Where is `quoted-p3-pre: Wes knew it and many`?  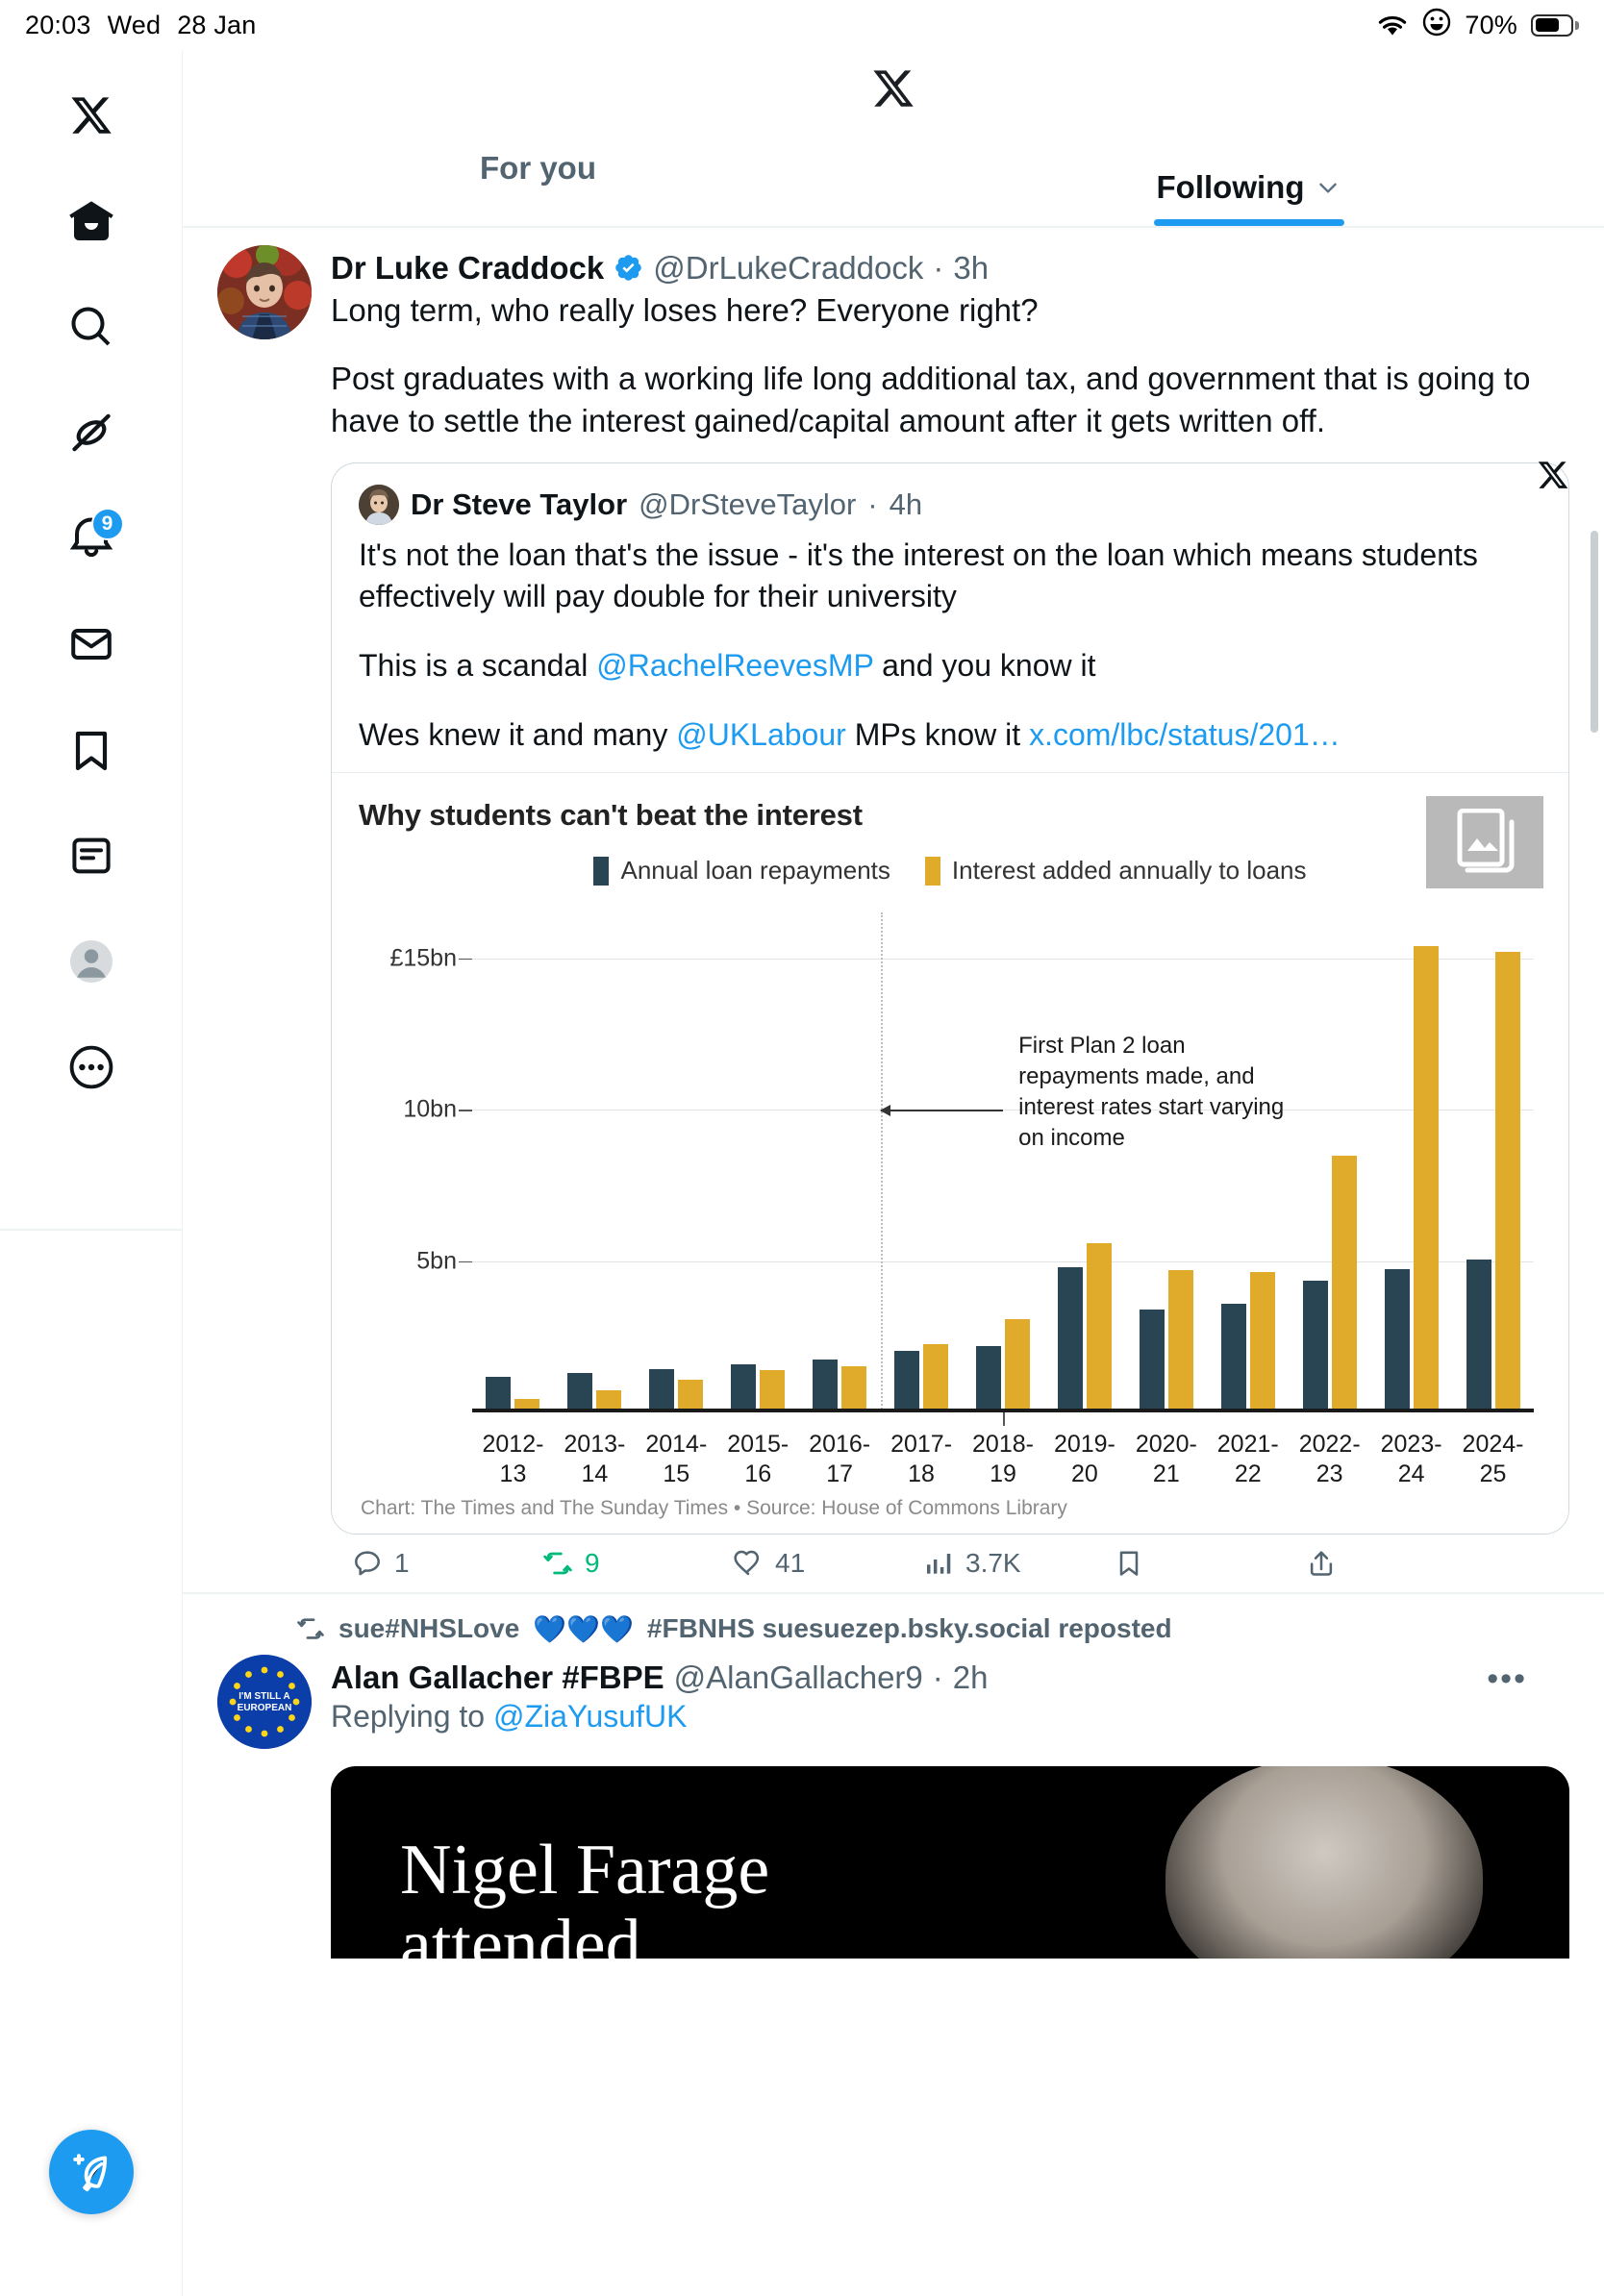
quoted-p3-pre: Wes knew it and many is located at coordinates (518, 735).